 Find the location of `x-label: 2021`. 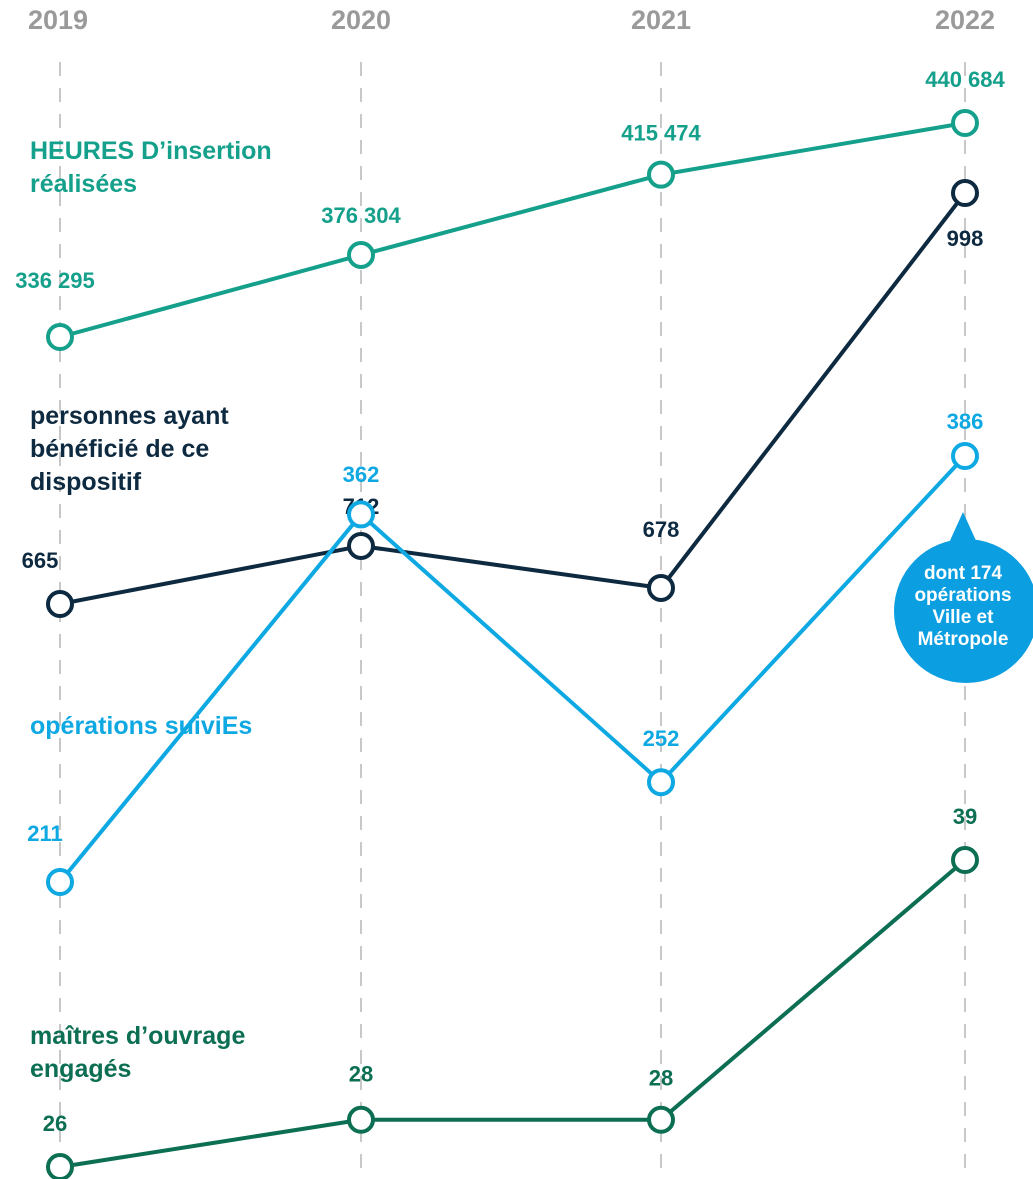

x-label: 2021 is located at coordinates (661, 20).